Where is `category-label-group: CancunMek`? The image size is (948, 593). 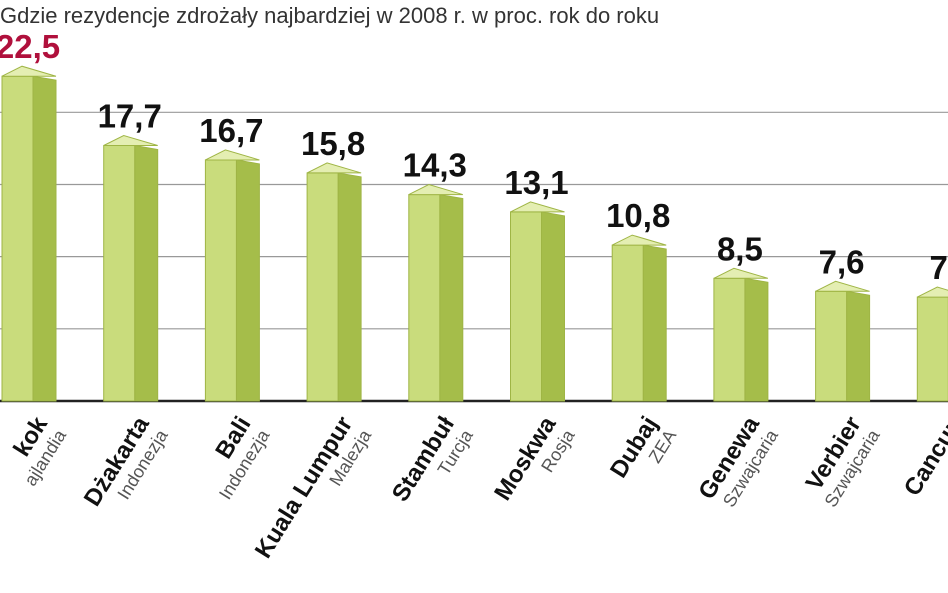 category-label-group: CancunMek is located at coordinates (923, 456).